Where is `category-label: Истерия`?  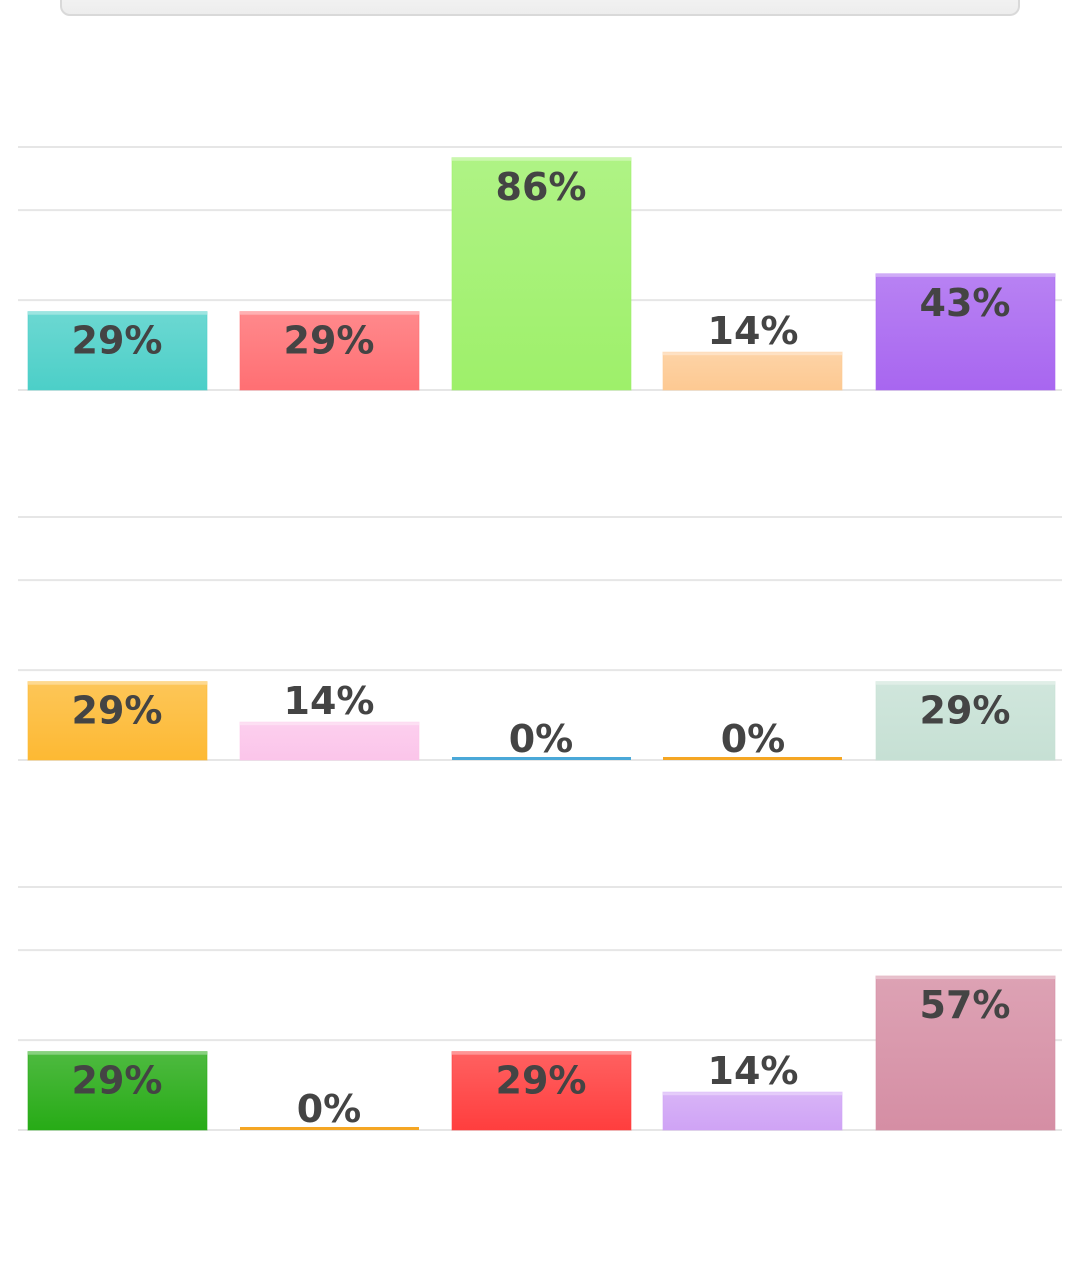
category-label: Истерия is located at coordinates (540, 399).